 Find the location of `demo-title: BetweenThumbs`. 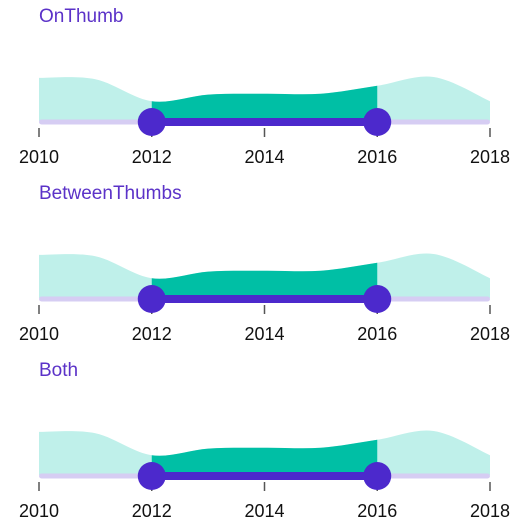

demo-title: BetweenThumbs is located at coordinates (110, 193).